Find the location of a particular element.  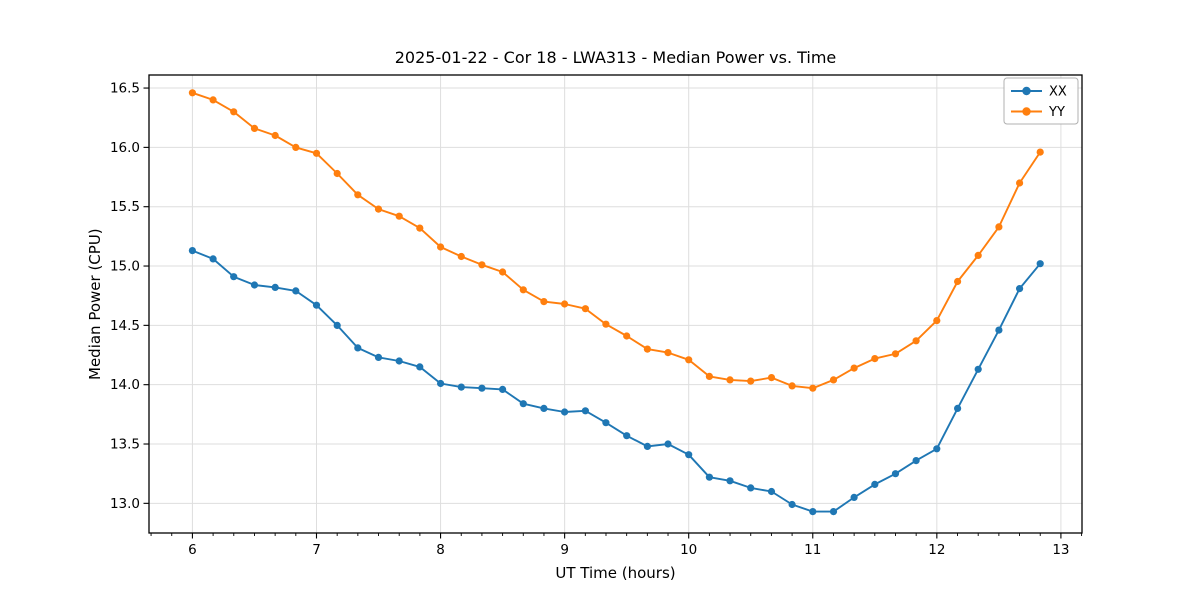

x-tick-label: 10 is located at coordinates (688, 550).